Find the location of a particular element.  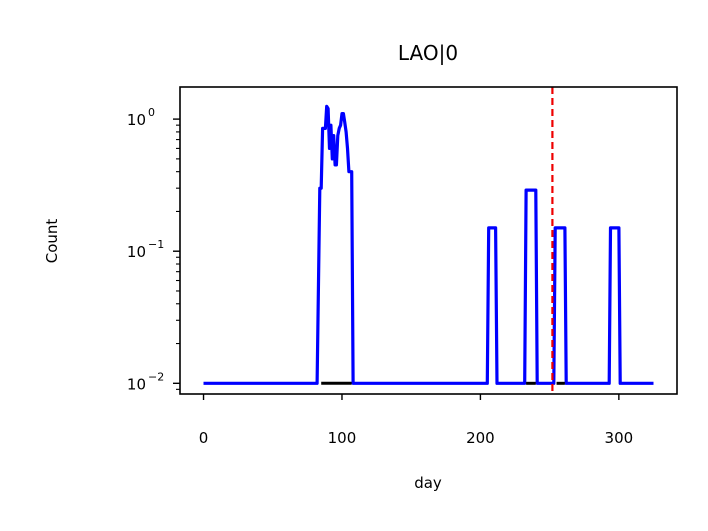

chart-title: LAO|0 is located at coordinates (428, 53).